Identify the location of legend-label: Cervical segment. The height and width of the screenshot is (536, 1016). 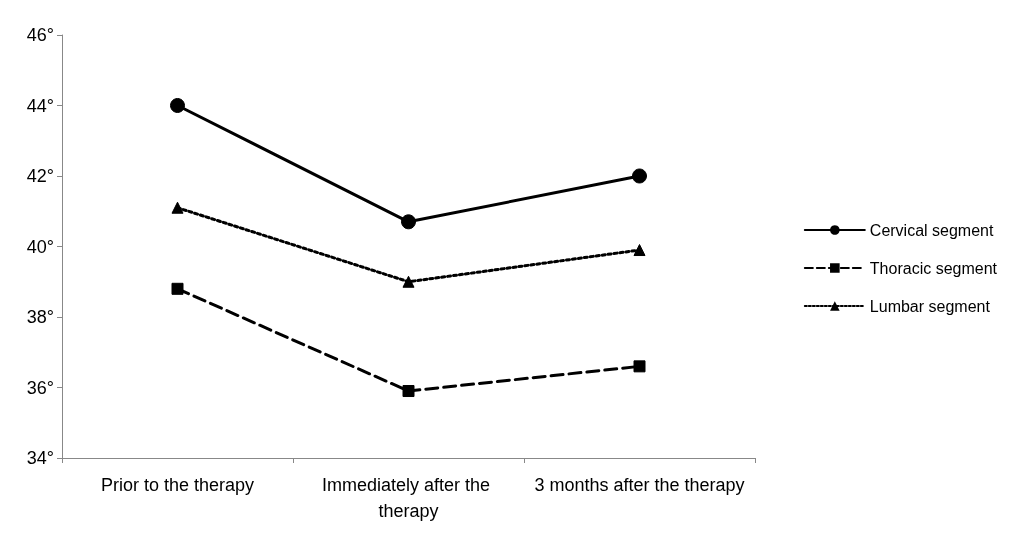
(931, 230).